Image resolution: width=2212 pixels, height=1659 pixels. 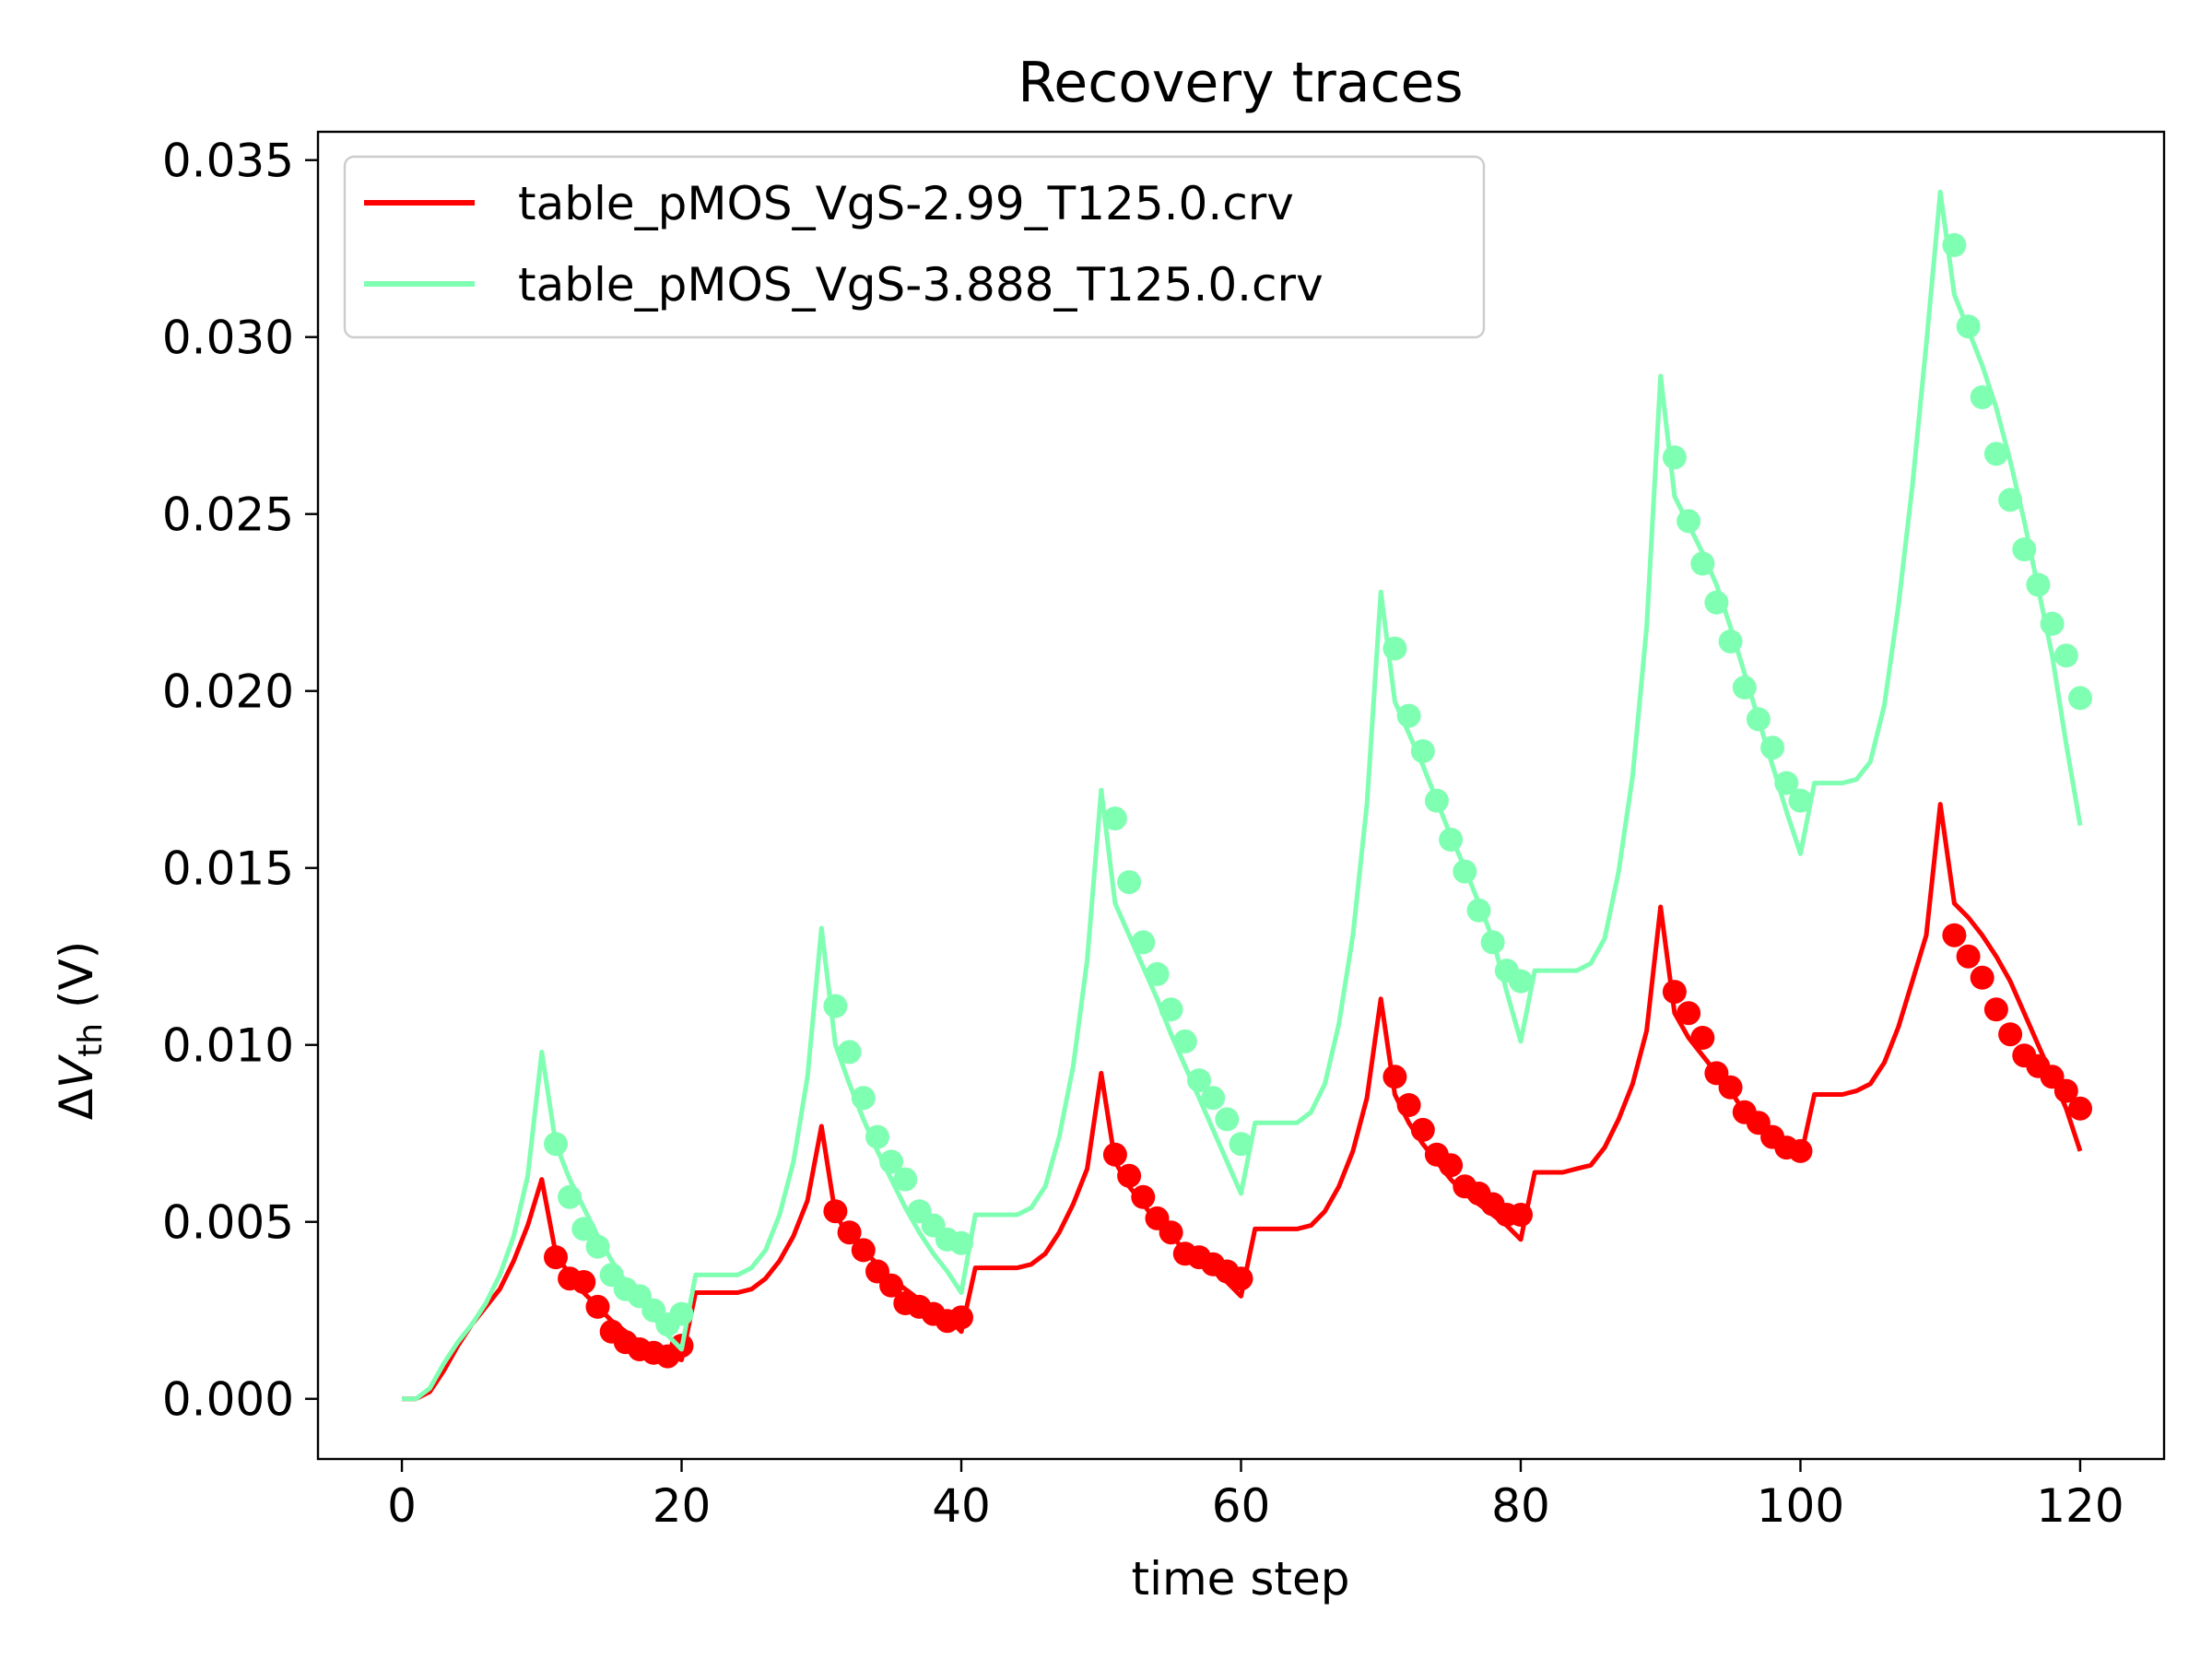 I want to click on legend-label: table_pMOS_VgS-3.888_T125.0.crv, so click(x=921, y=285).